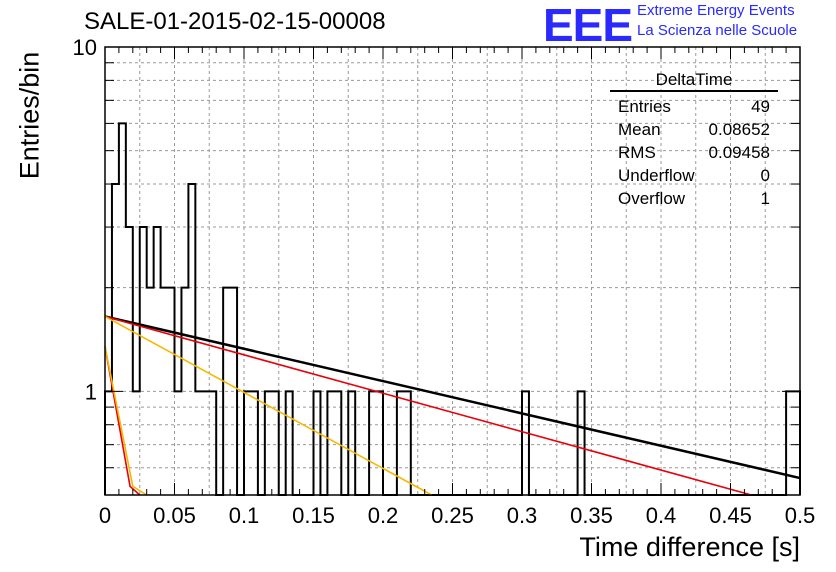 The height and width of the screenshot is (572, 836). I want to click on x-tick-label: 0.3, so click(522, 515).